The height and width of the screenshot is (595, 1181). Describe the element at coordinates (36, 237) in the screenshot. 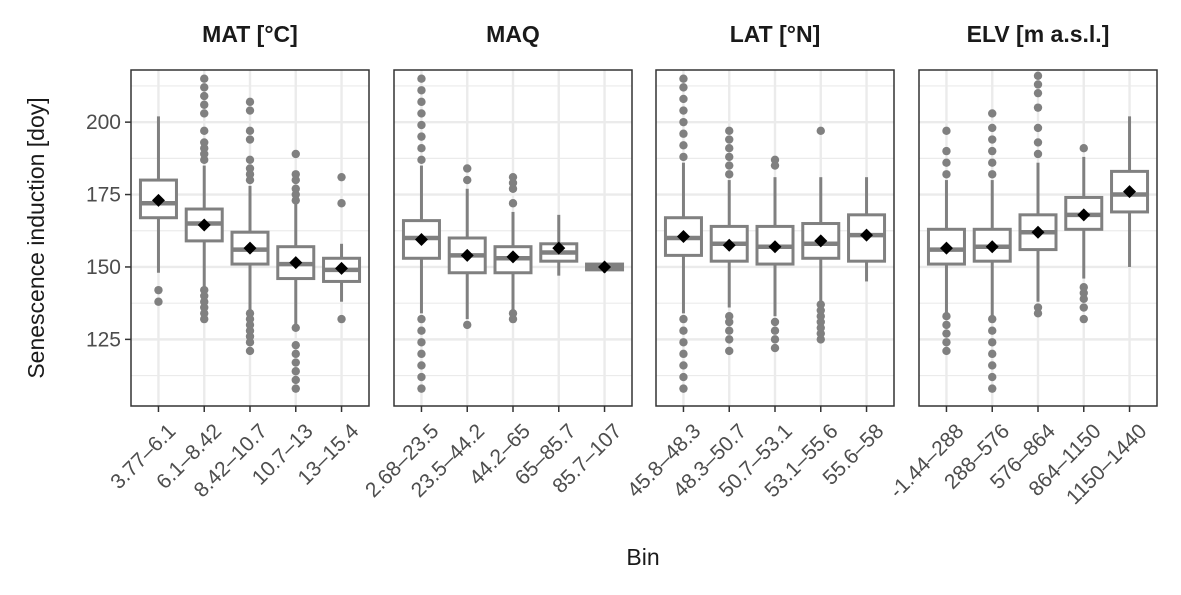

I see `y-axis-title: Senescence induction [doy]` at that location.